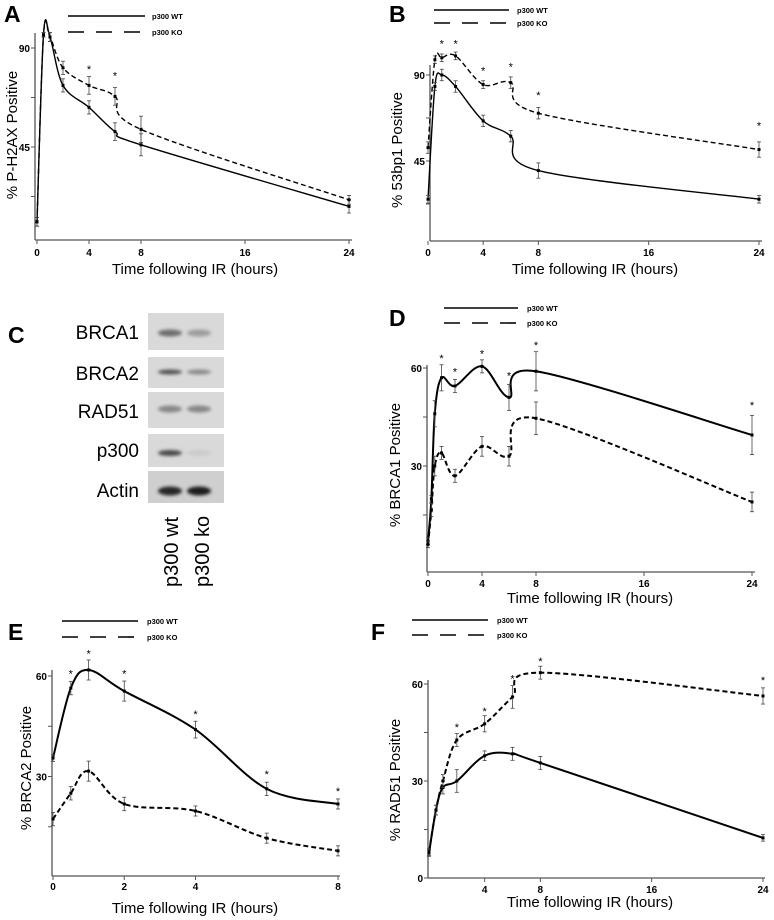  Describe the element at coordinates (124, 887) in the screenshot. I see `x-tick-label: 2` at that location.